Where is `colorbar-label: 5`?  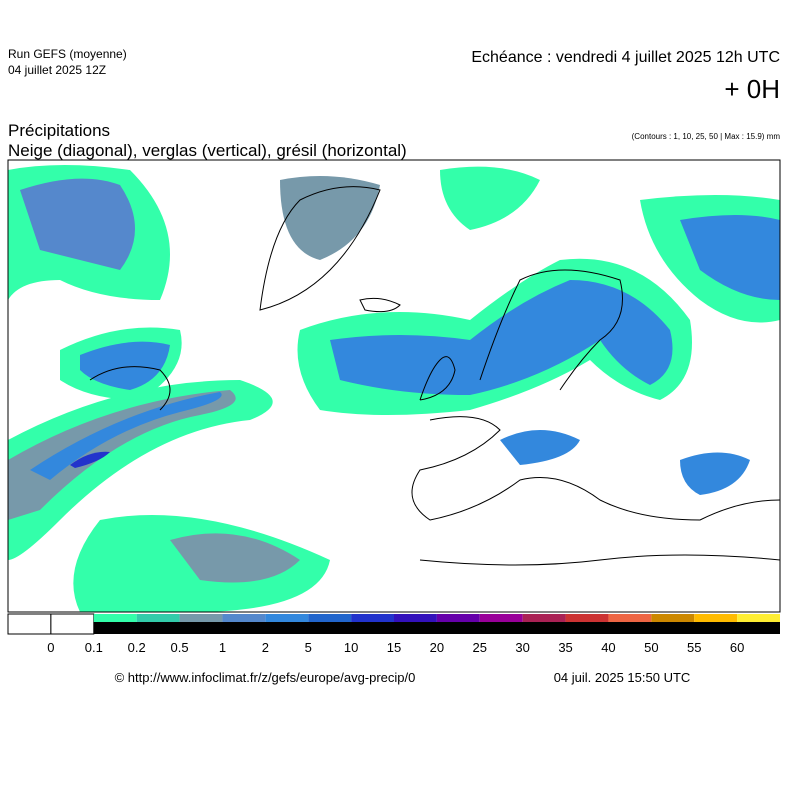
colorbar-label: 5 is located at coordinates (308, 647).